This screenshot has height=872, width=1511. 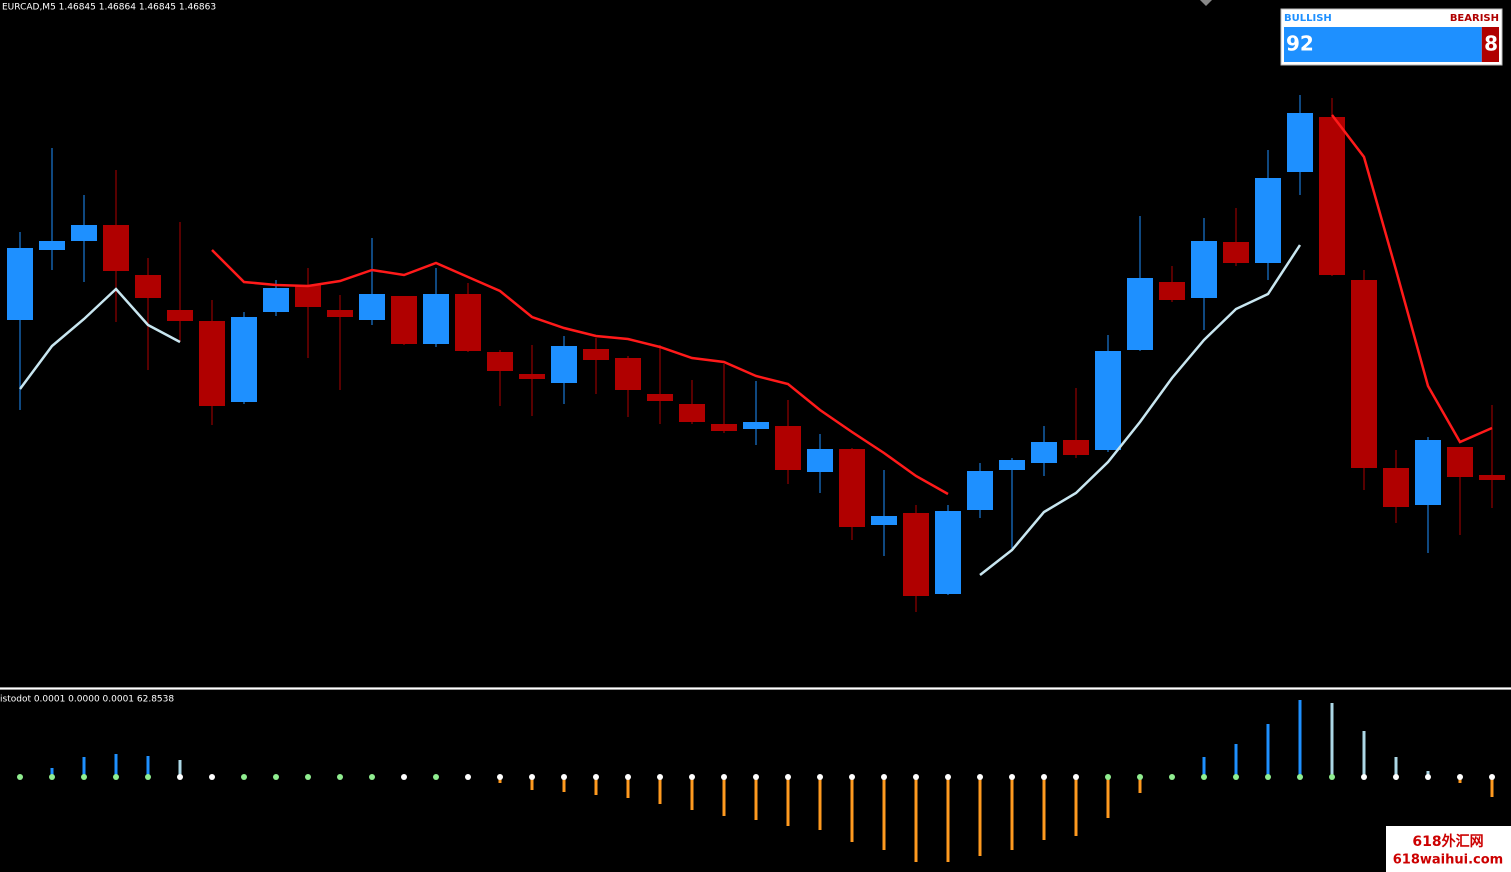 What do you see at coordinates (1206, 3) in the screenshot?
I see `scroll-marker` at bounding box center [1206, 3].